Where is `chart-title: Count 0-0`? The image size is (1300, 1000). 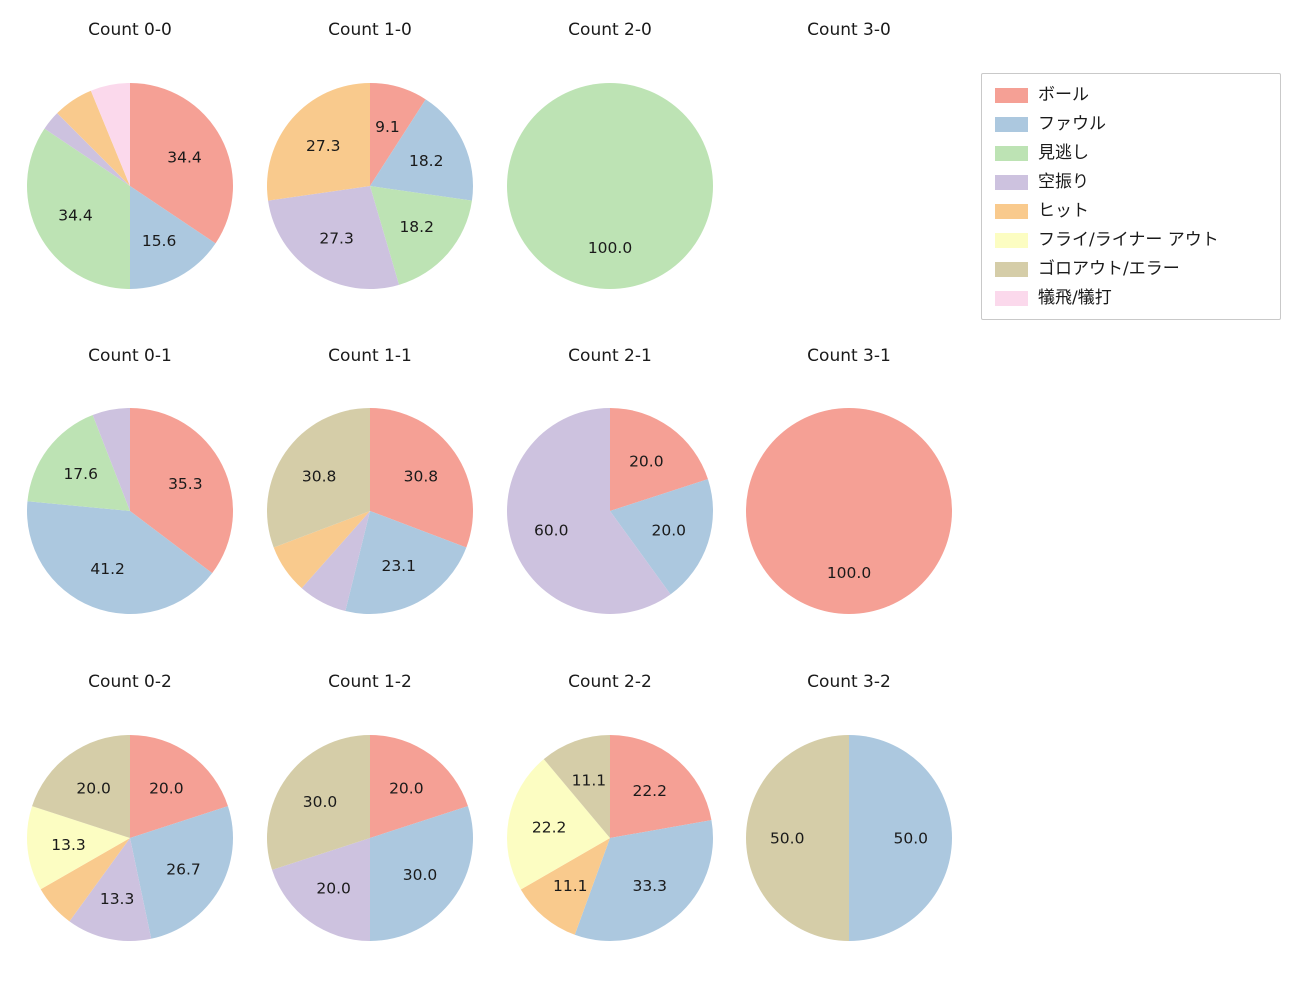
chart-title: Count 0-0 is located at coordinates (130, 30).